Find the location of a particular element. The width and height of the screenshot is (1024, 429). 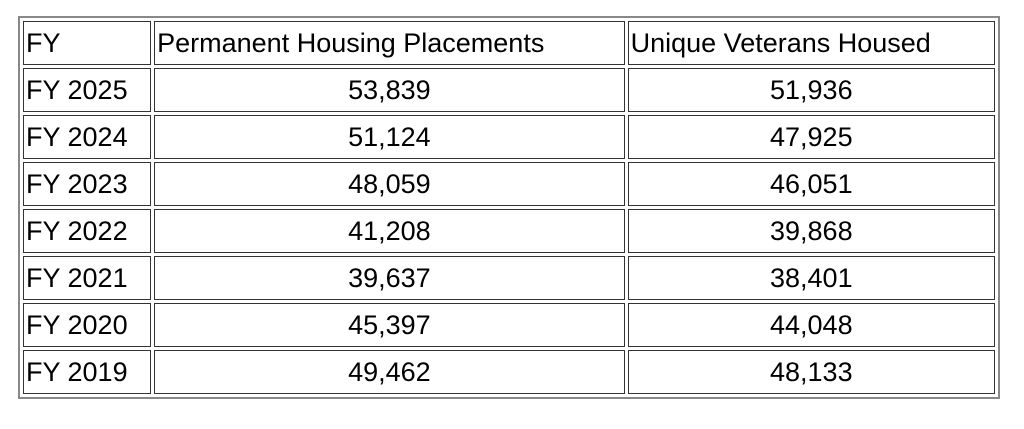

value-cell: 49,462 is located at coordinates (389, 372).